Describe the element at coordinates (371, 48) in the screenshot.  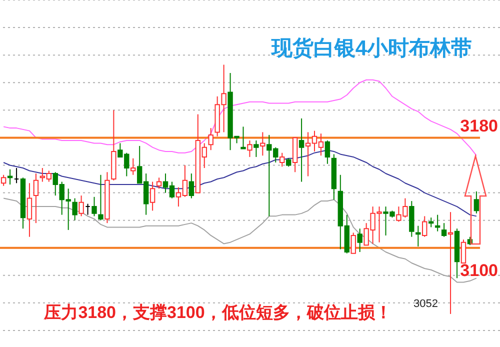
I see `text: 现货白银4小时布林带` at that location.